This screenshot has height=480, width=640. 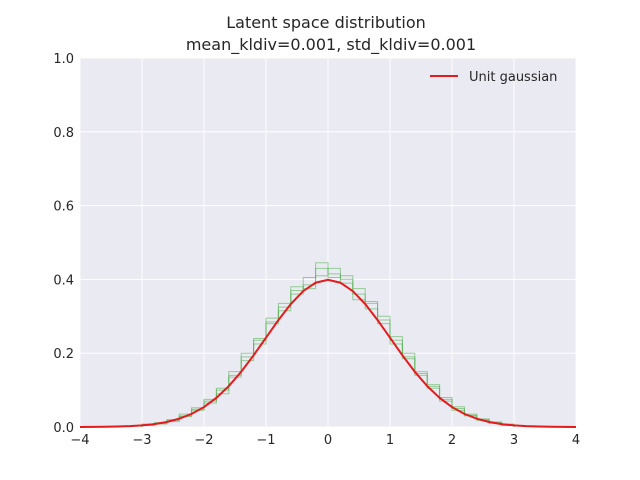 I want to click on x-tick-label: −1, so click(x=265, y=440).